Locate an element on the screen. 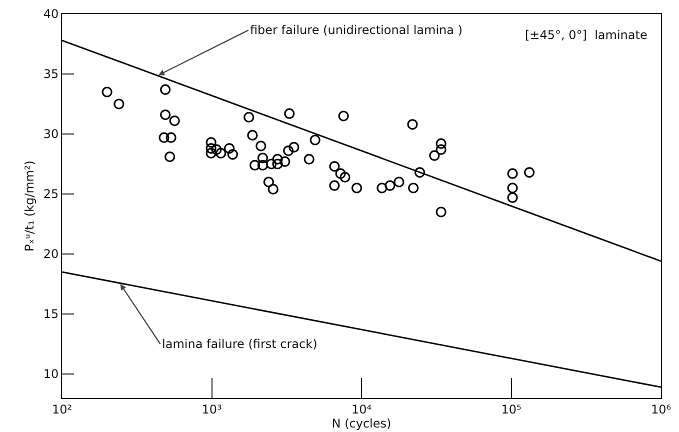 This screenshot has width=679, height=432. y-tick-label: 30 is located at coordinates (51, 134).